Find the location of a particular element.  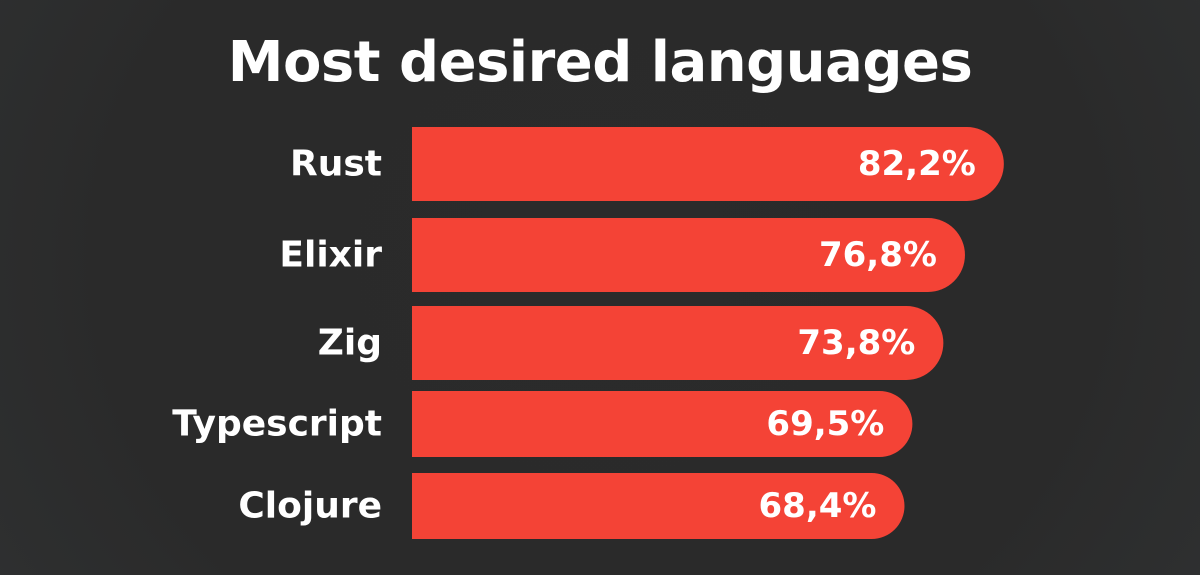

value-label-zig: 73,8% is located at coordinates (856, 343).